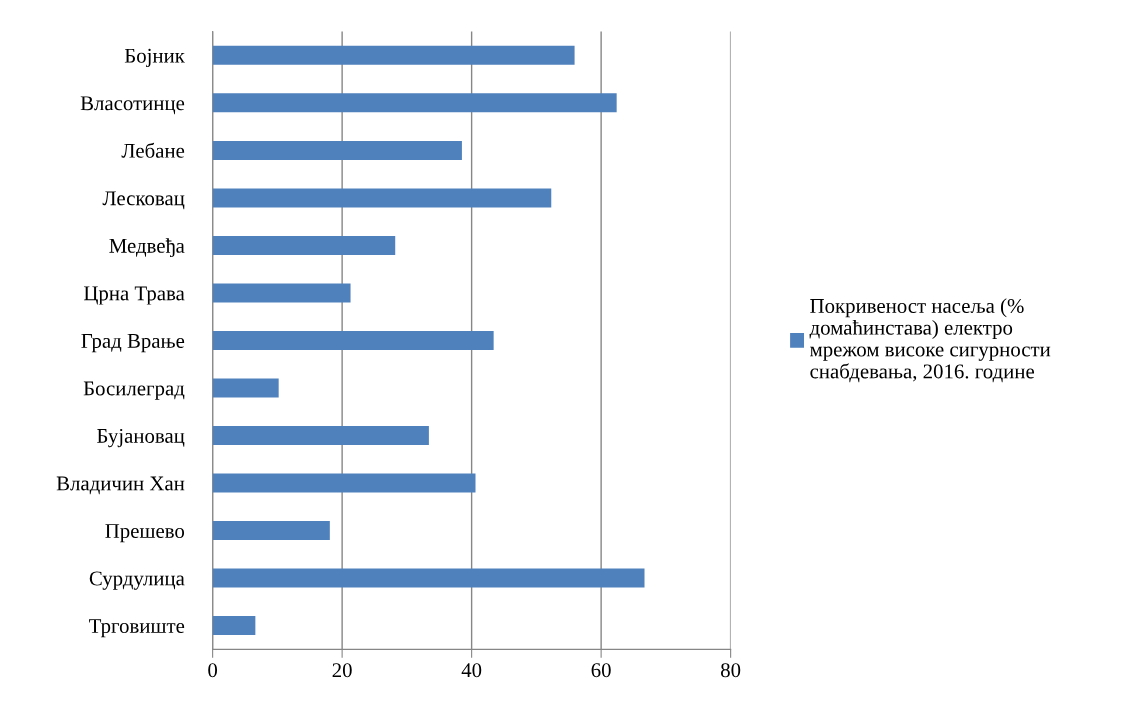  Describe the element at coordinates (147, 248) in the screenshot. I see `y-tick-label: Медвеђа` at that location.